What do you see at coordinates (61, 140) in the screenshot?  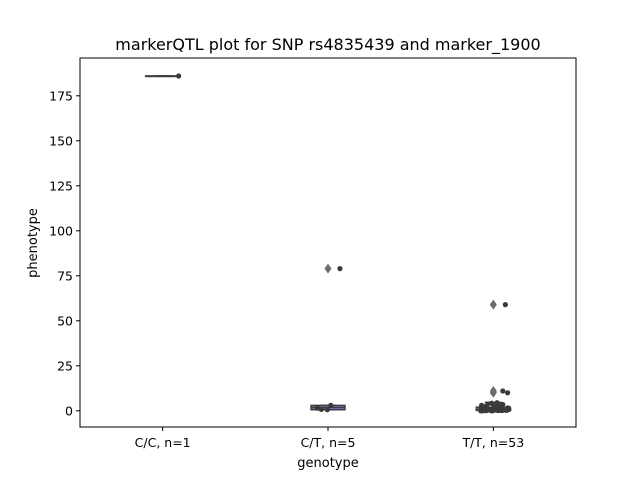 I see `y-tick-label: 150` at bounding box center [61, 140].